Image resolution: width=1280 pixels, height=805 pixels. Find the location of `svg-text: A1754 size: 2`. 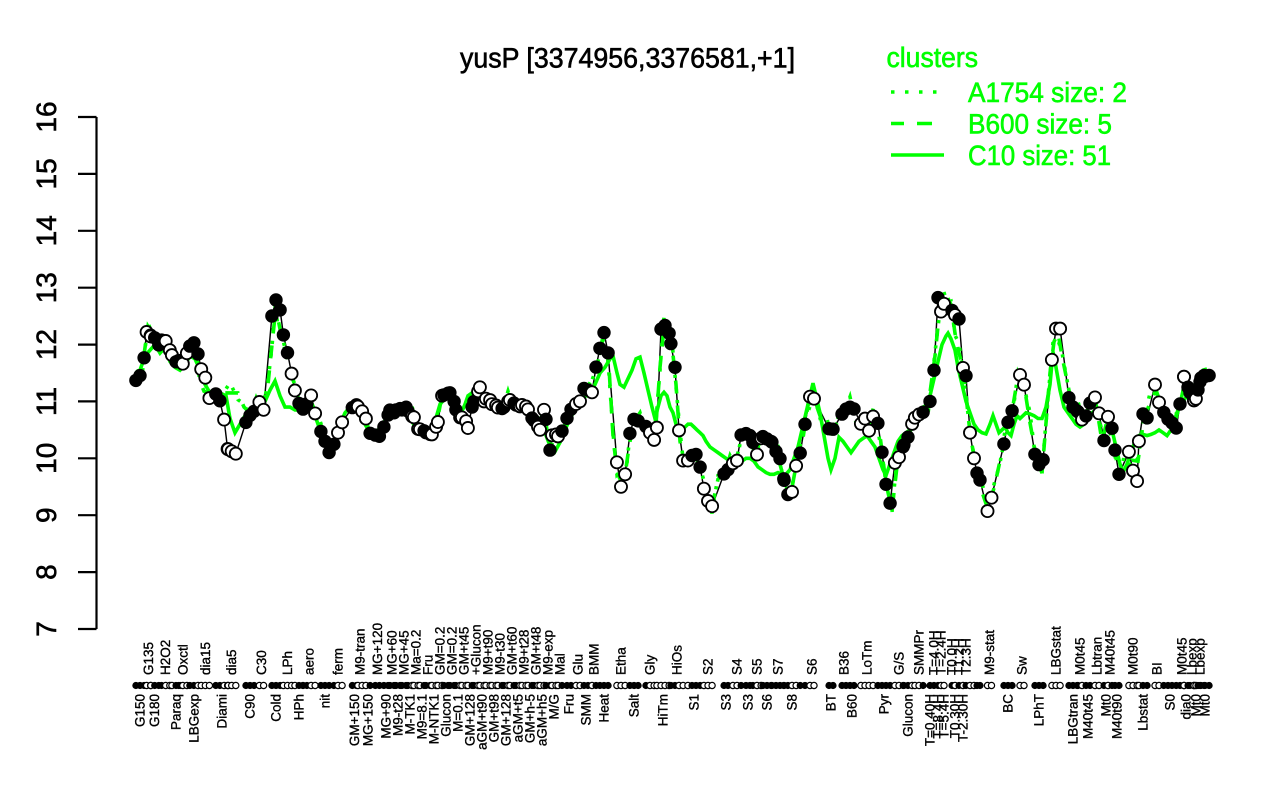

svg-text: A1754 size: 2 is located at coordinates (1047, 92).